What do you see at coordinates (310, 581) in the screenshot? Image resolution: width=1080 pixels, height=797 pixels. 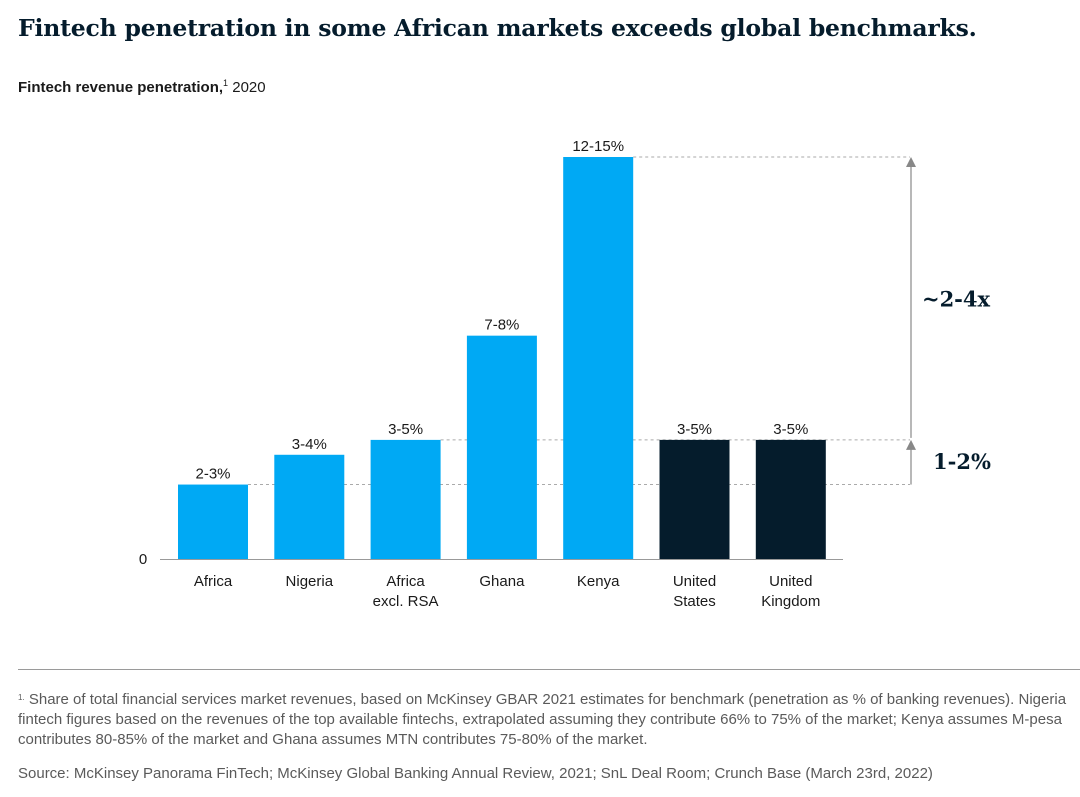 I see `category-label: Nigeria` at bounding box center [310, 581].